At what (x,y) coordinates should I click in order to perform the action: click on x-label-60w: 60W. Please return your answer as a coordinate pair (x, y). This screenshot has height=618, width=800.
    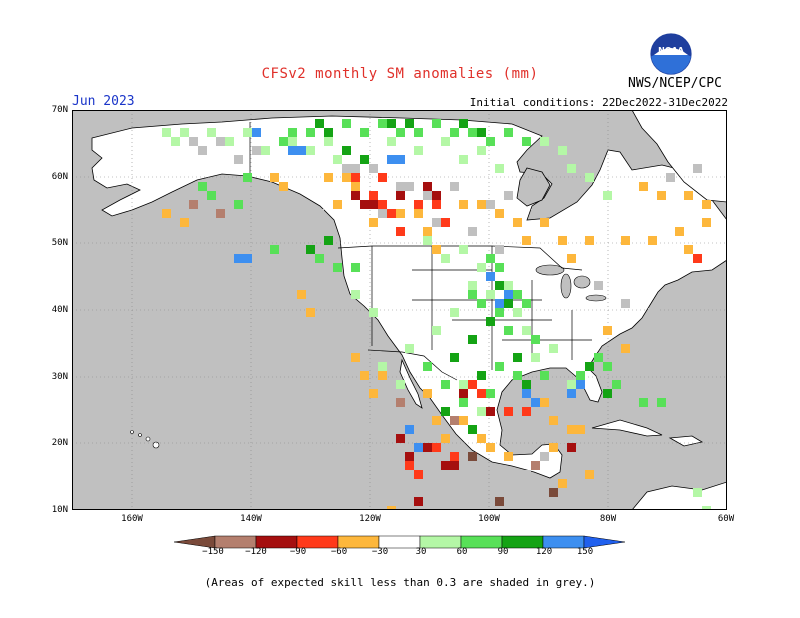
    Looking at the image, I should click on (726, 519).